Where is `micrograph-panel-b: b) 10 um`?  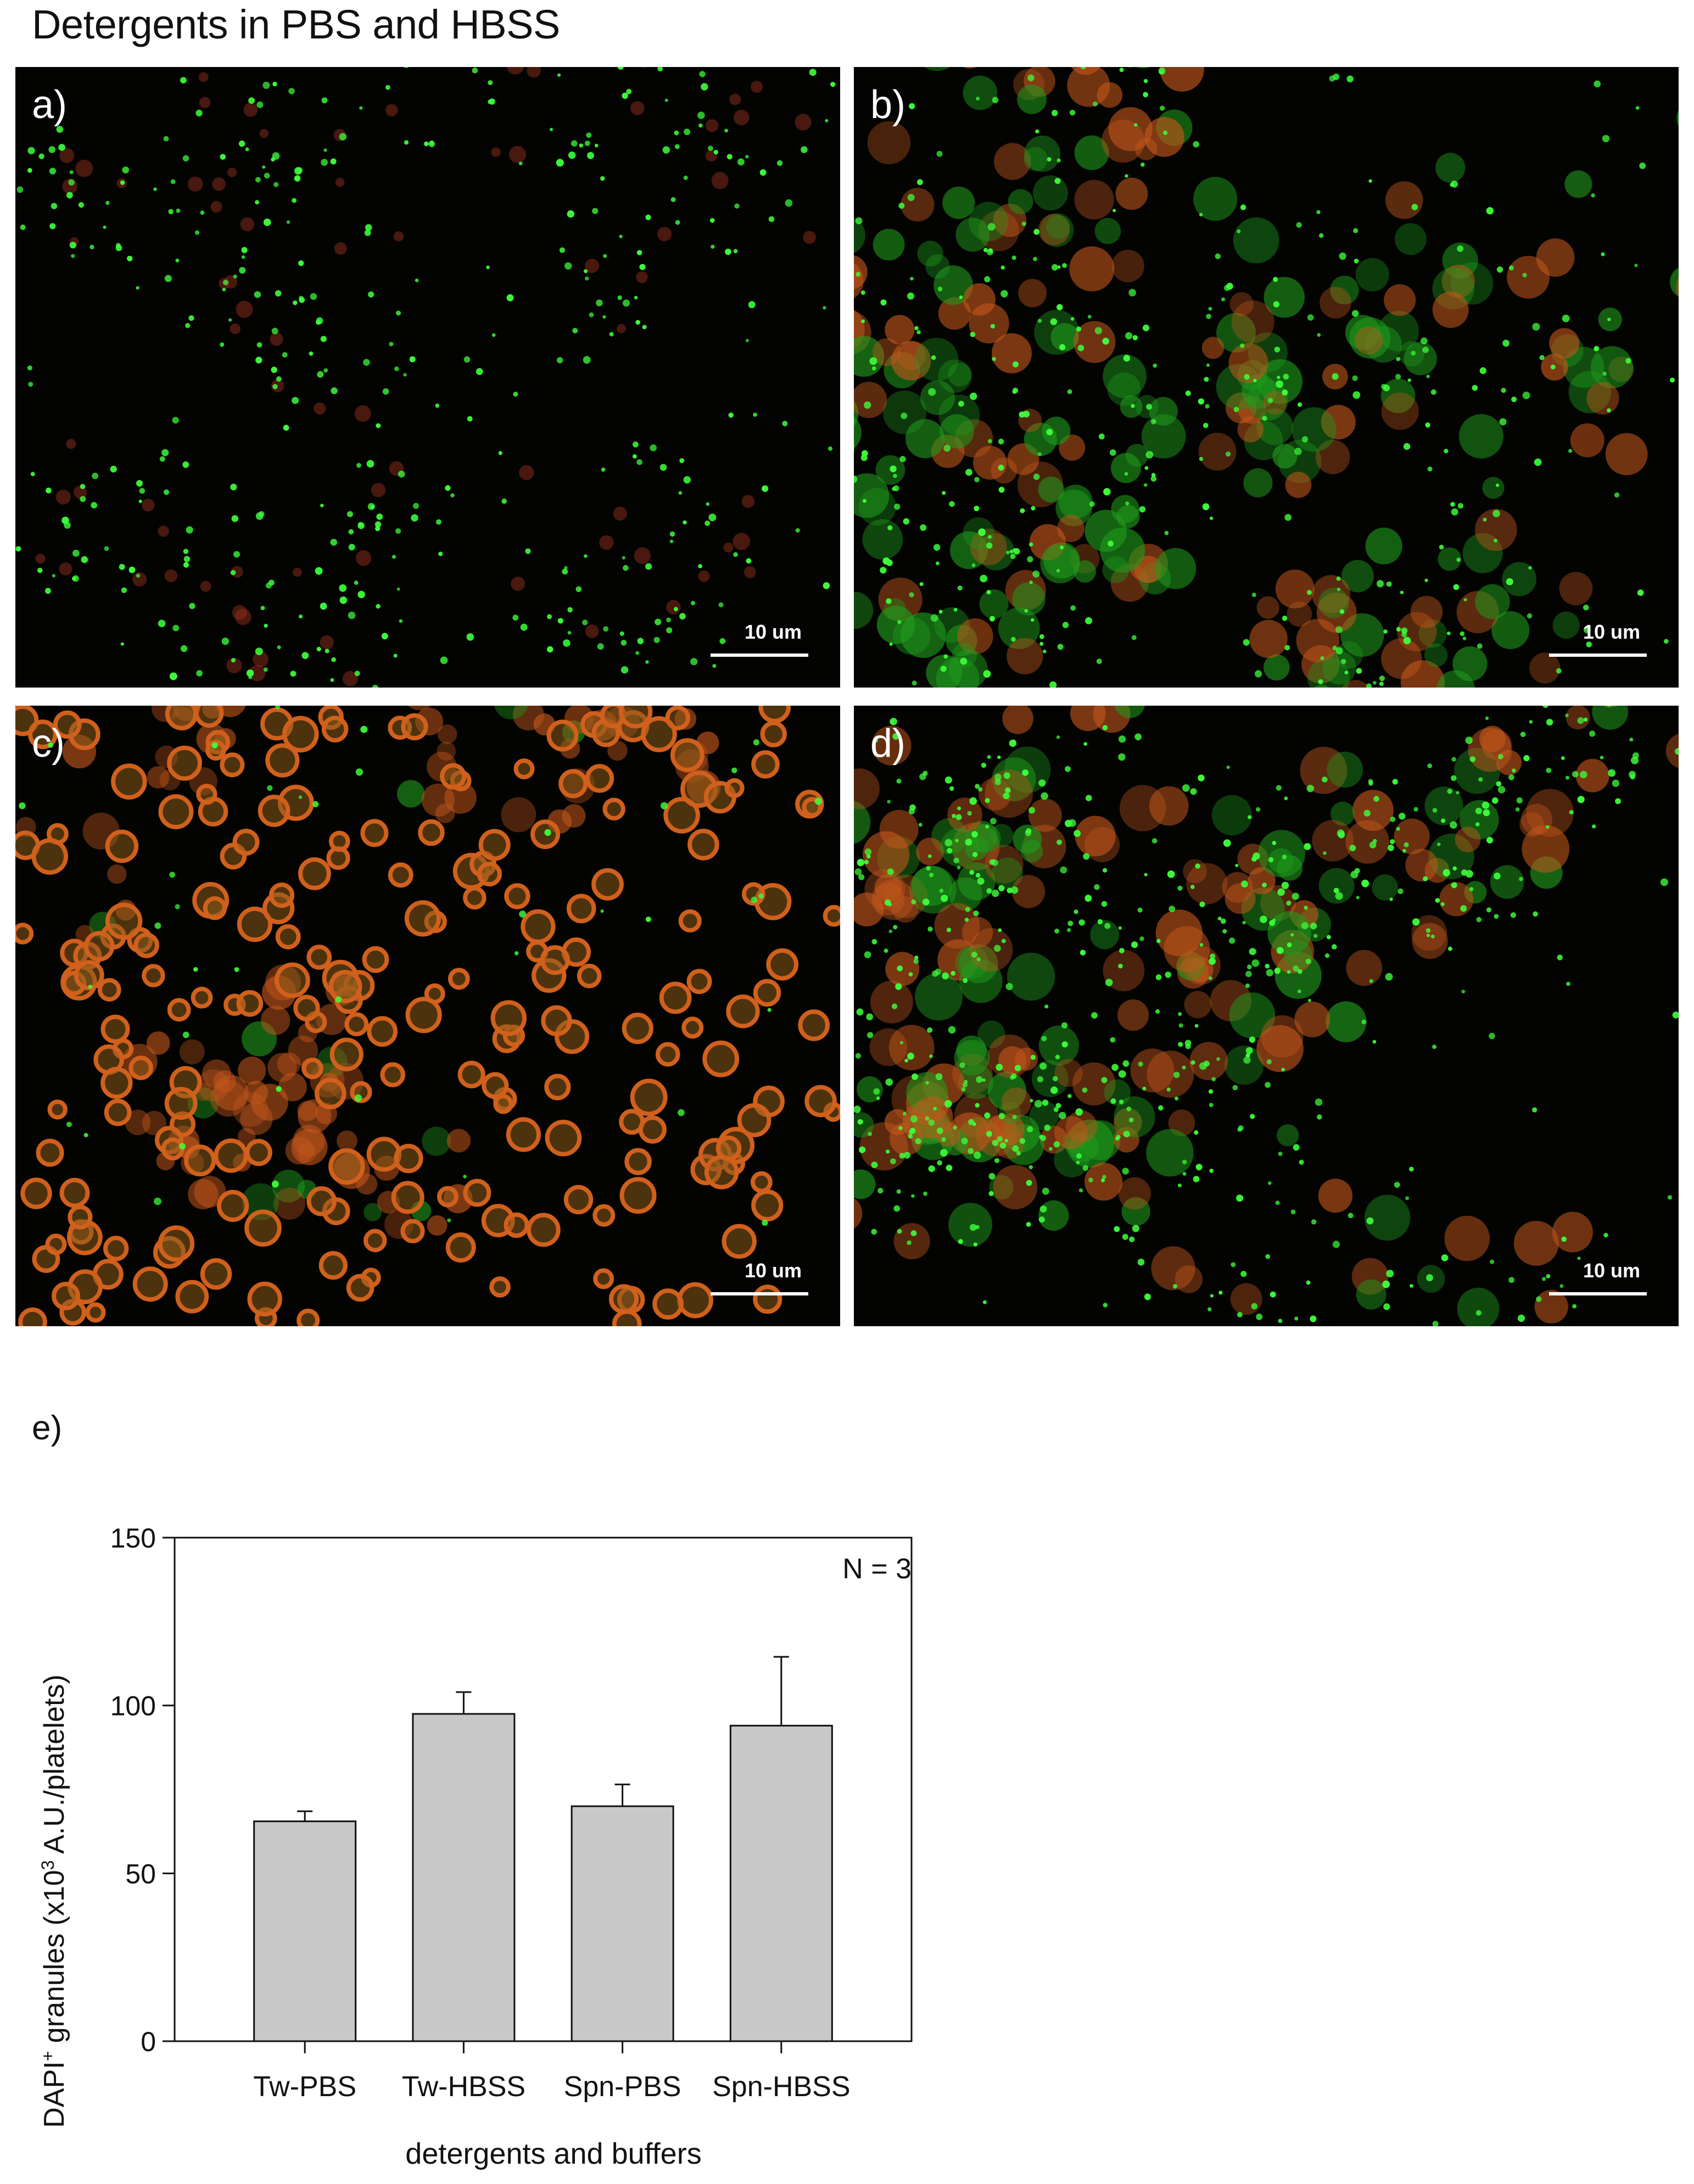
micrograph-panel-b: b) 10 um is located at coordinates (1266, 377).